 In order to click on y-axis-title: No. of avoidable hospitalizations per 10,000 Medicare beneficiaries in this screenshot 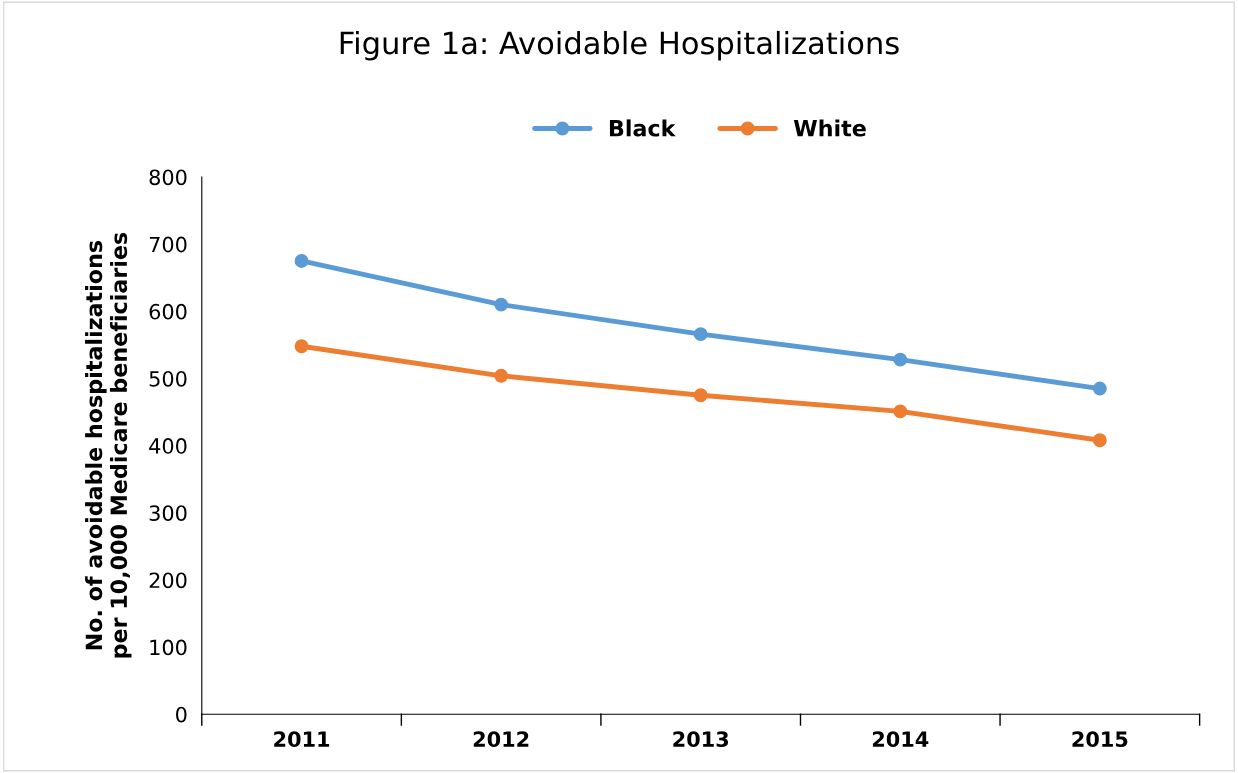, I will do `click(108, 445)`.